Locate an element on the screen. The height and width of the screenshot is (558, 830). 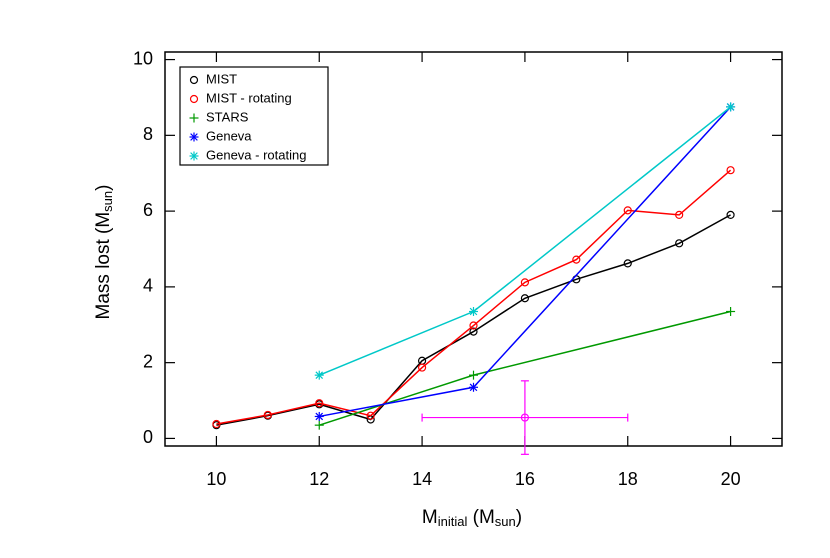
error-point is located at coordinates (525, 417).